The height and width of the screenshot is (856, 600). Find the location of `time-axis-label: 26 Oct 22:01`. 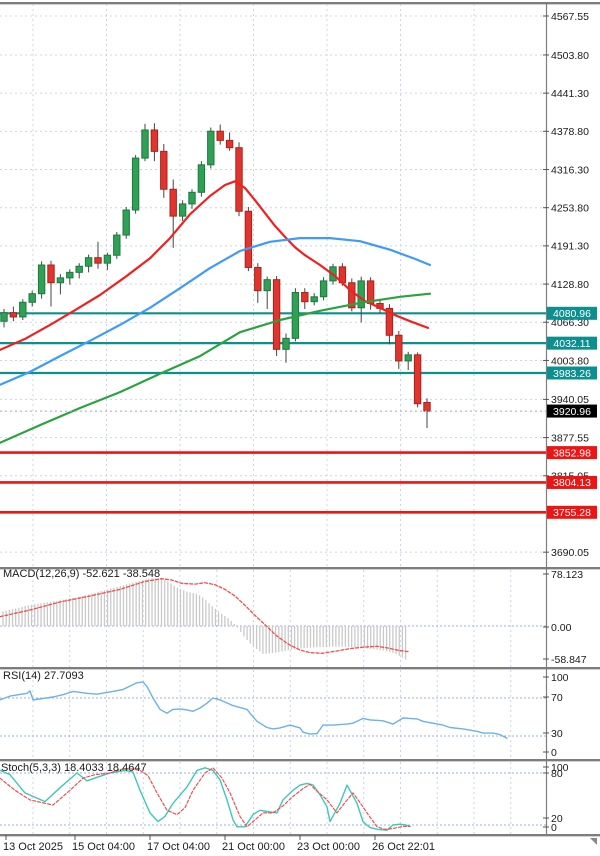

time-axis-label: 26 Oct 22:01 is located at coordinates (403, 847).